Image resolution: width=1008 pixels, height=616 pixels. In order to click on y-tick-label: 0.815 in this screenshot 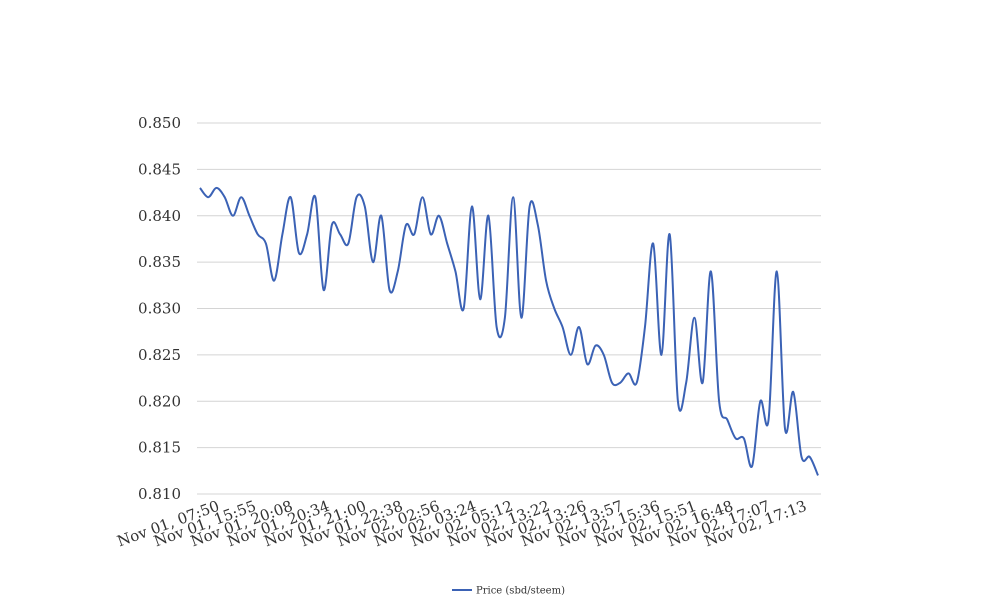, I will do `click(159, 448)`.